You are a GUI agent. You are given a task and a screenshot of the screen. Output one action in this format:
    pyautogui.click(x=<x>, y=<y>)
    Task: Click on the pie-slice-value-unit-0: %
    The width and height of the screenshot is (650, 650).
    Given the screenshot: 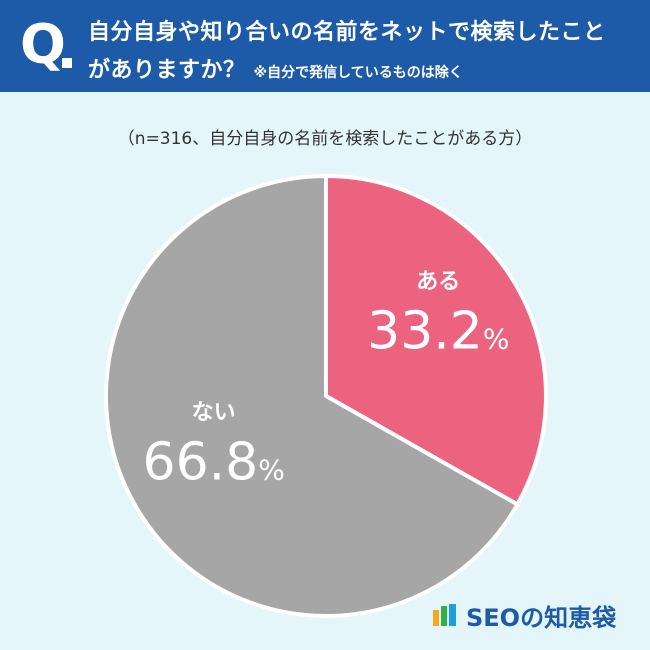 What is the action you would take?
    pyautogui.click(x=496, y=339)
    